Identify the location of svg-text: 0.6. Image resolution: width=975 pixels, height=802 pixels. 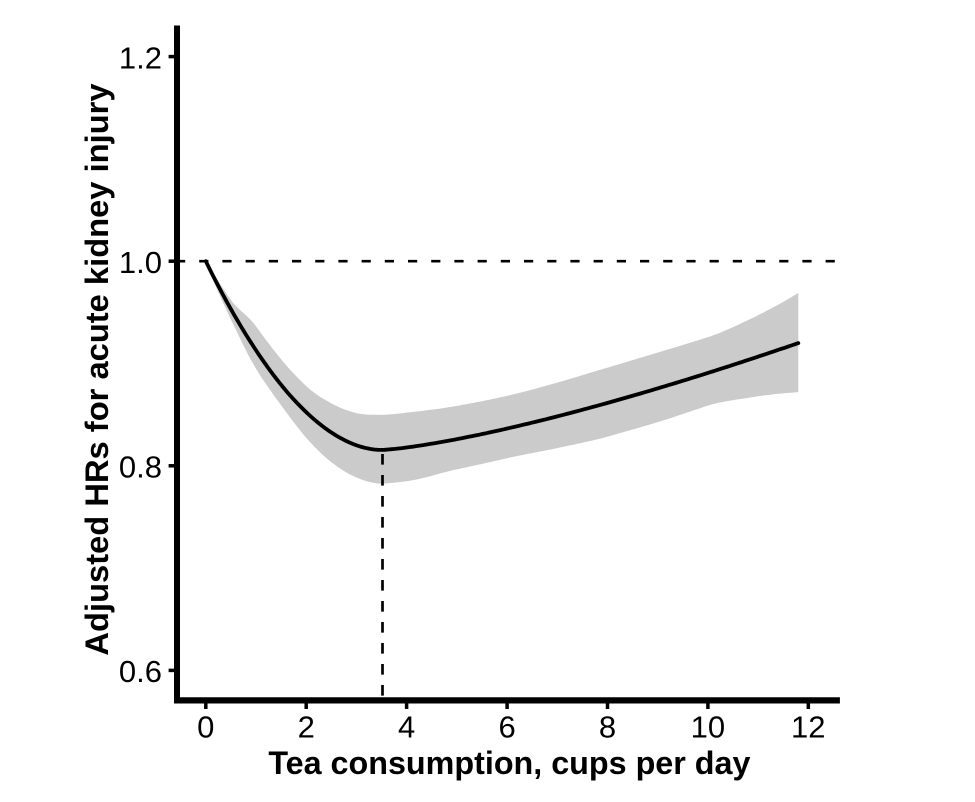
(140, 671).